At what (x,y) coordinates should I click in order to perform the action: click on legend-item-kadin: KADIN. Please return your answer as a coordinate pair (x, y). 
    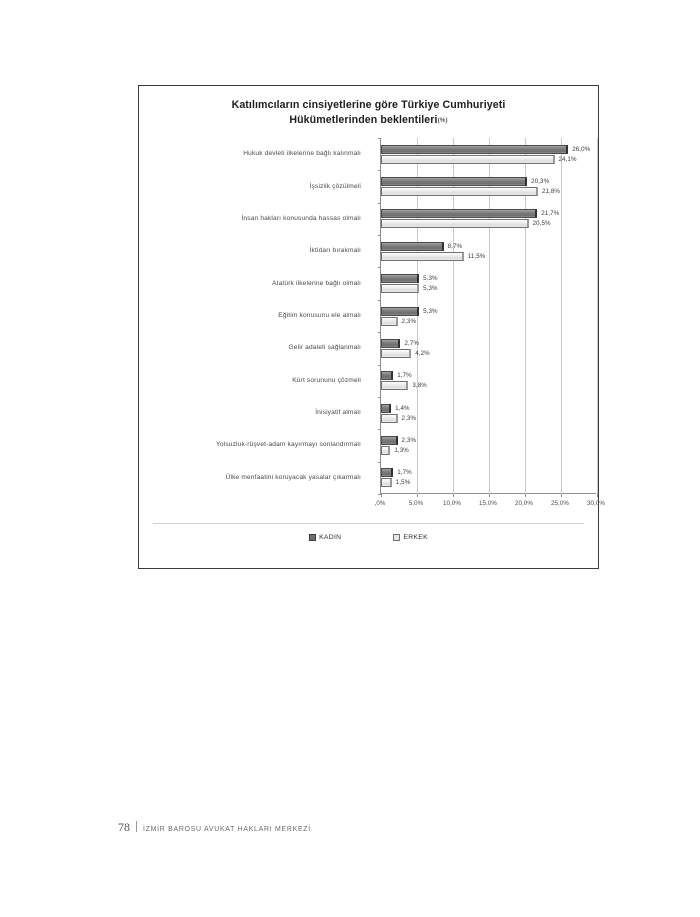
    Looking at the image, I should click on (325, 537).